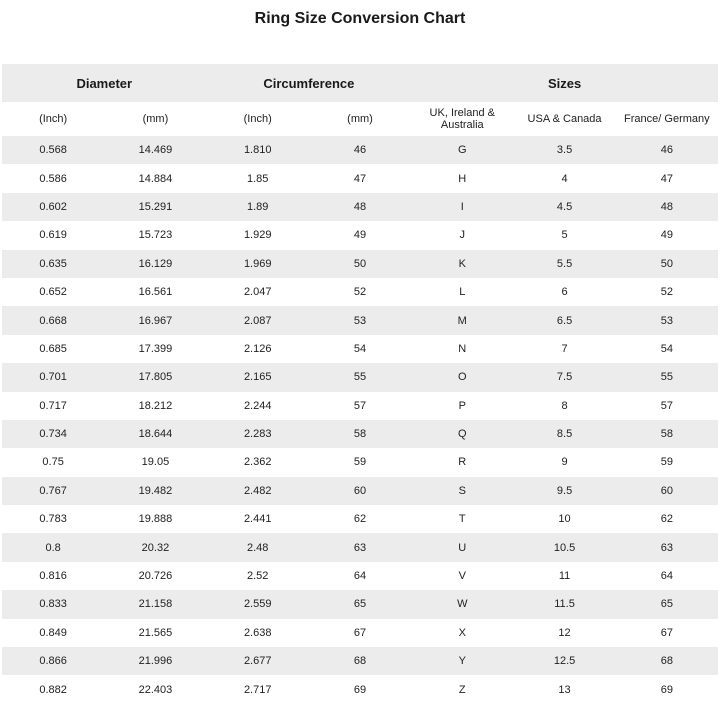 This screenshot has height=720, width=720. What do you see at coordinates (155, 150) in the screenshot?
I see `cell-diameter-mm: 14.469` at bounding box center [155, 150].